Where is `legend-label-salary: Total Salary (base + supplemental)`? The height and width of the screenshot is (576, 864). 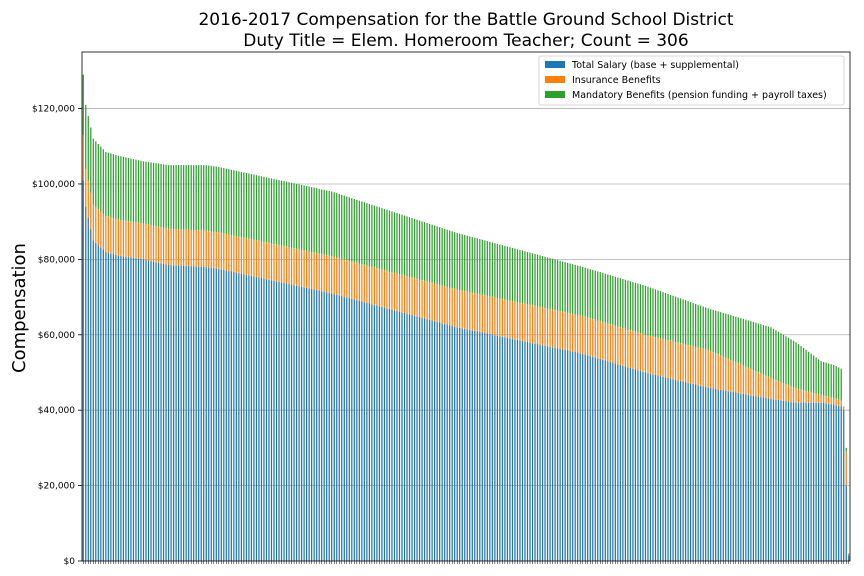 legend-label-salary: Total Salary (base + supplemental) is located at coordinates (655, 65).